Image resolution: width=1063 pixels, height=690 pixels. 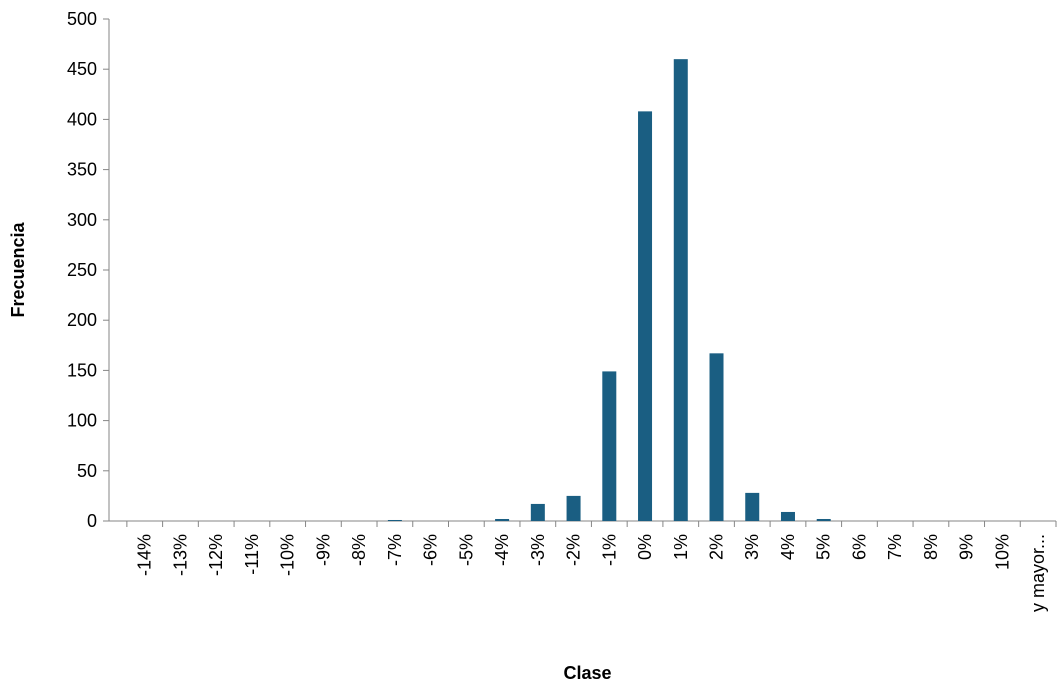 I want to click on x-tick-label: -4%, so click(x=502, y=550).